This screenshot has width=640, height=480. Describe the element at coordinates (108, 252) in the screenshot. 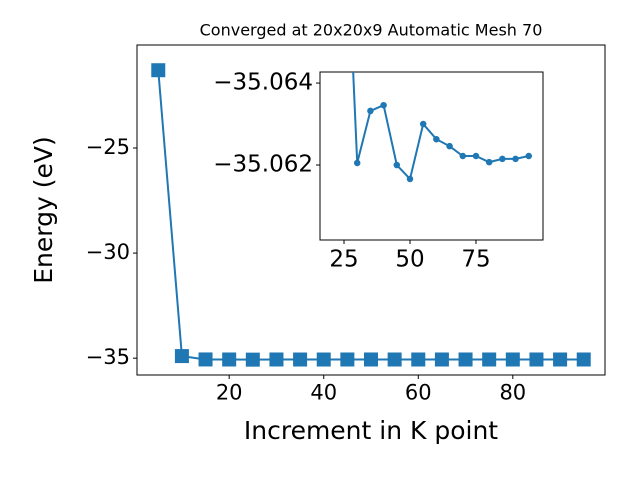

I see `y-tick-label: −30` at that location.